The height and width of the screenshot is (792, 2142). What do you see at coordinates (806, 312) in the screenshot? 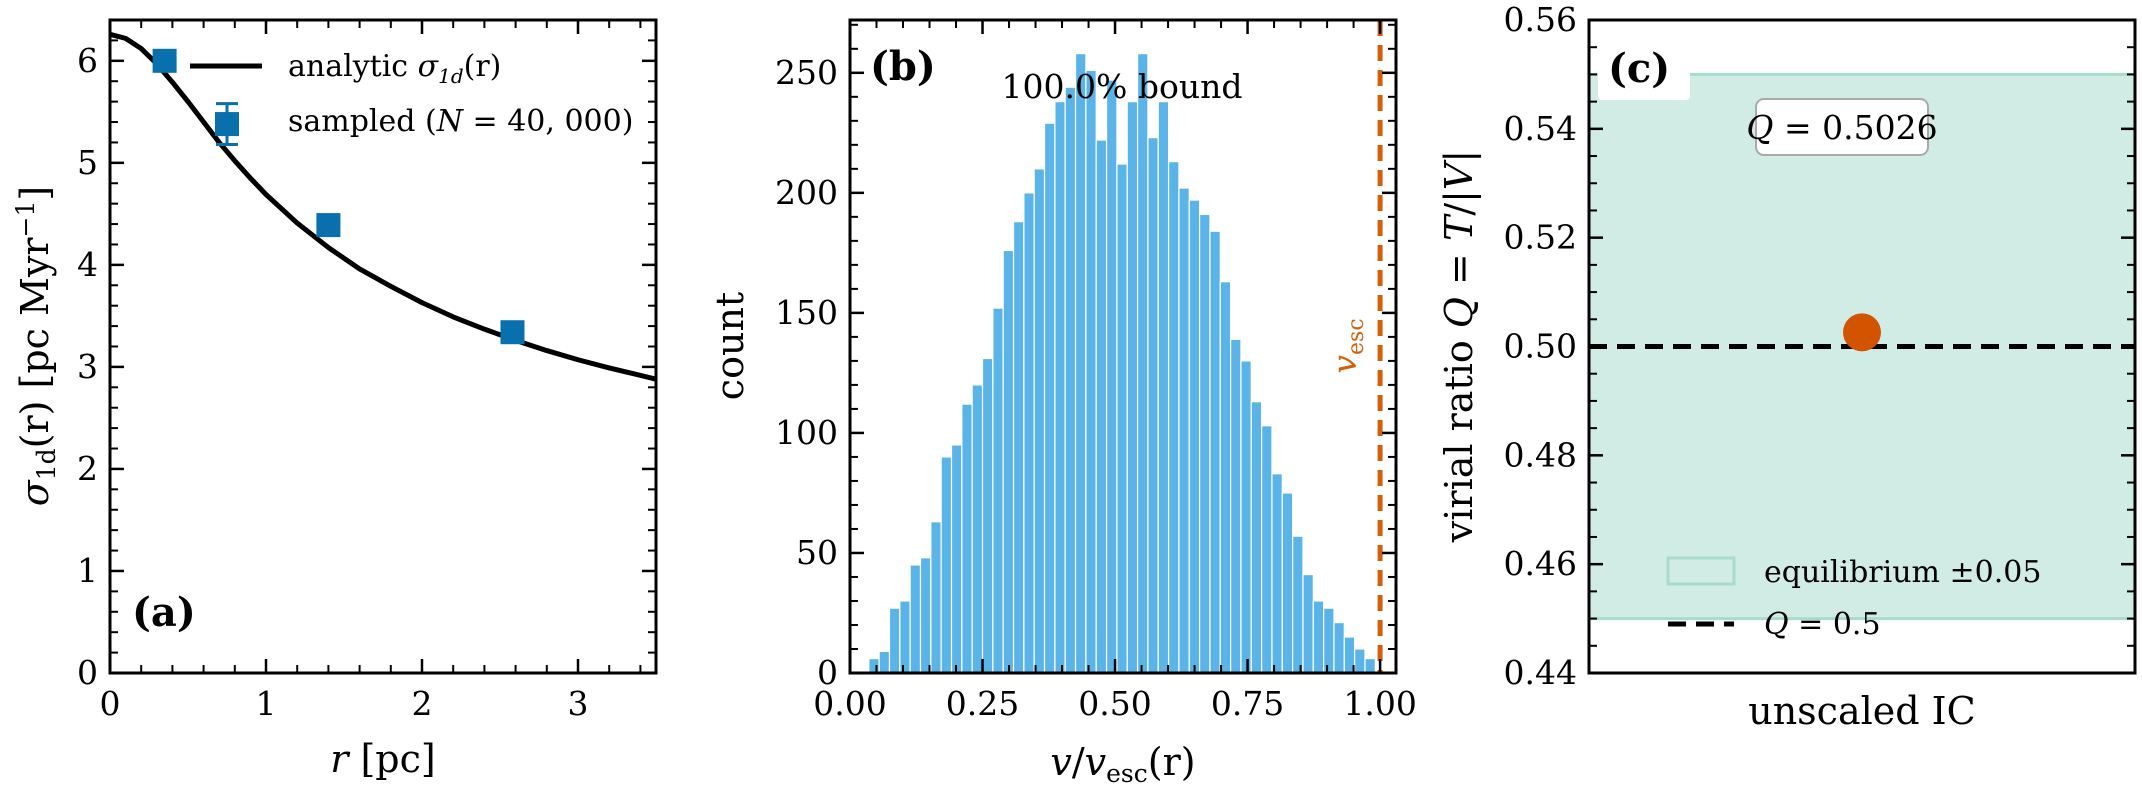
I see `panel-b-ytick-label: 150` at bounding box center [806, 312].